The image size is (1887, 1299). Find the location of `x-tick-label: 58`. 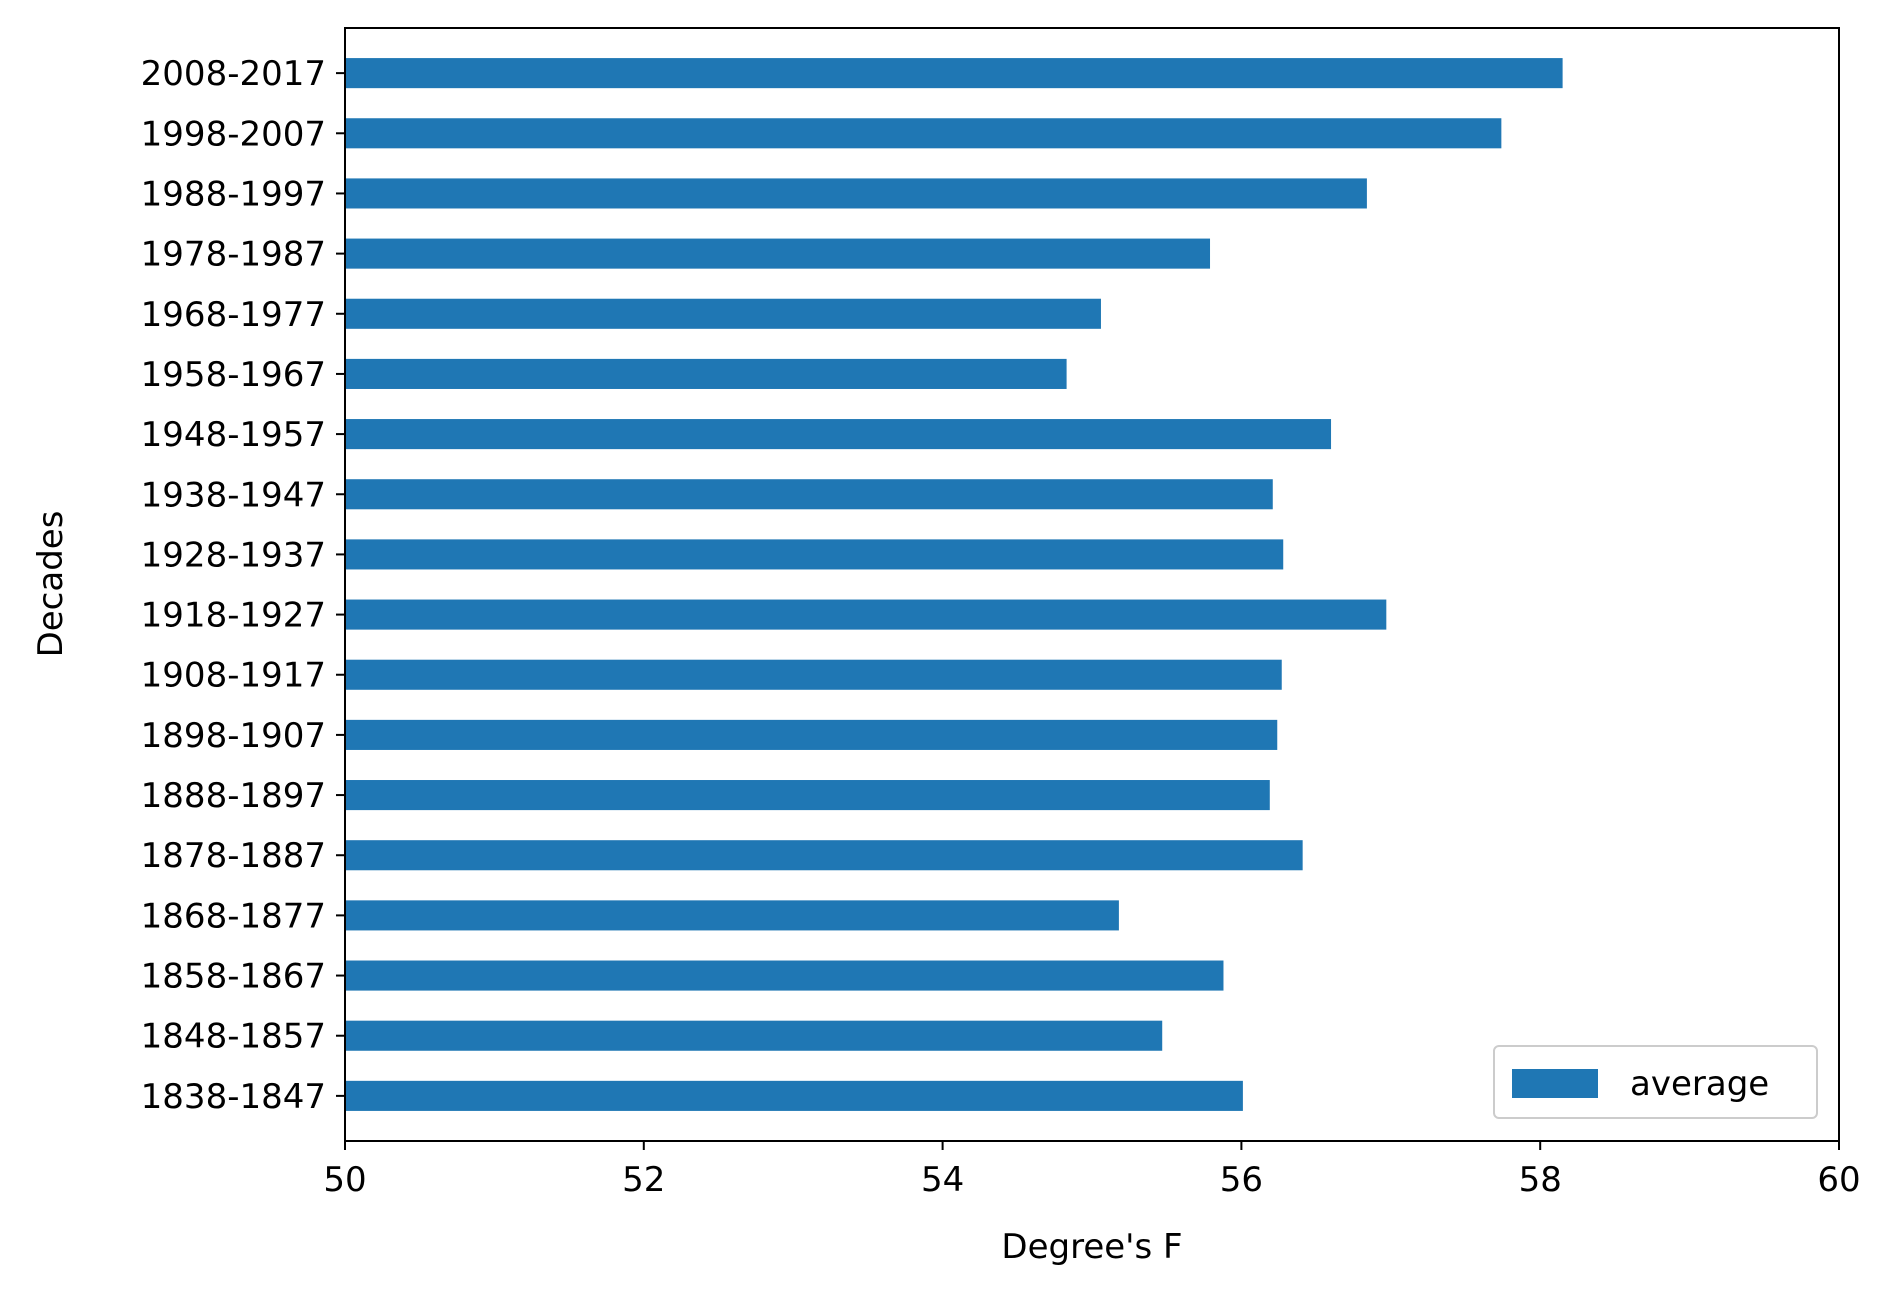

x-tick-label: 58 is located at coordinates (1540, 1180).